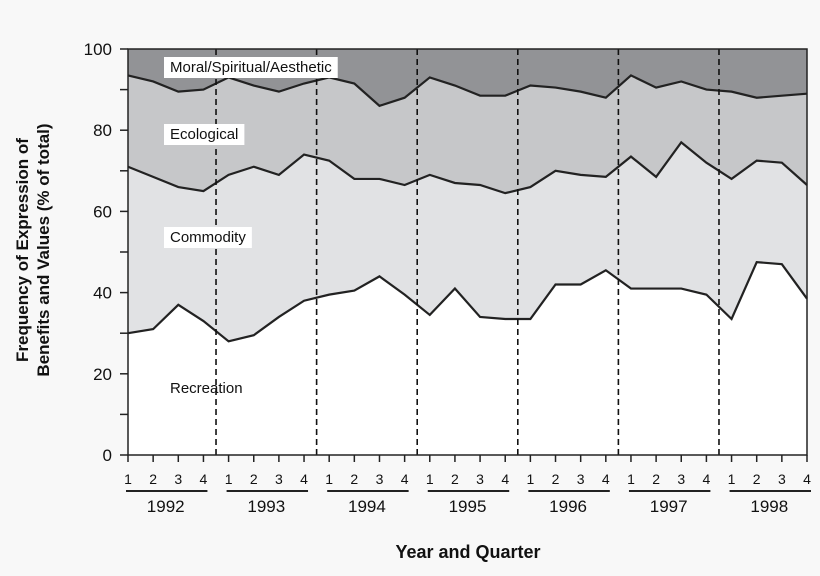 The image size is (820, 576). What do you see at coordinates (467, 301) in the screenshot?
I see `boundary-line-recreation` at bounding box center [467, 301].